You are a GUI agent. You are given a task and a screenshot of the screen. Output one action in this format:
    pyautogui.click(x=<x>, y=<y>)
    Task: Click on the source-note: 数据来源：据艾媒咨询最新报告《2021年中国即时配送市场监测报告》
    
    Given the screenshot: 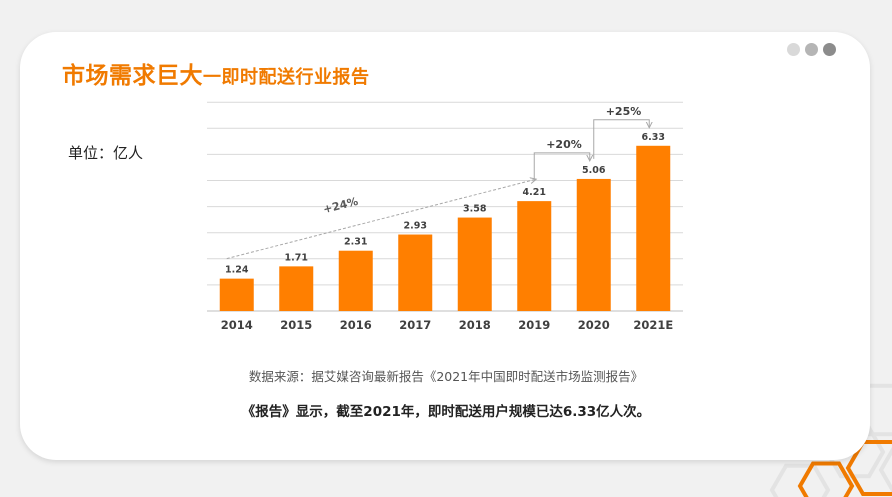 What is the action you would take?
    pyautogui.click(x=446, y=376)
    